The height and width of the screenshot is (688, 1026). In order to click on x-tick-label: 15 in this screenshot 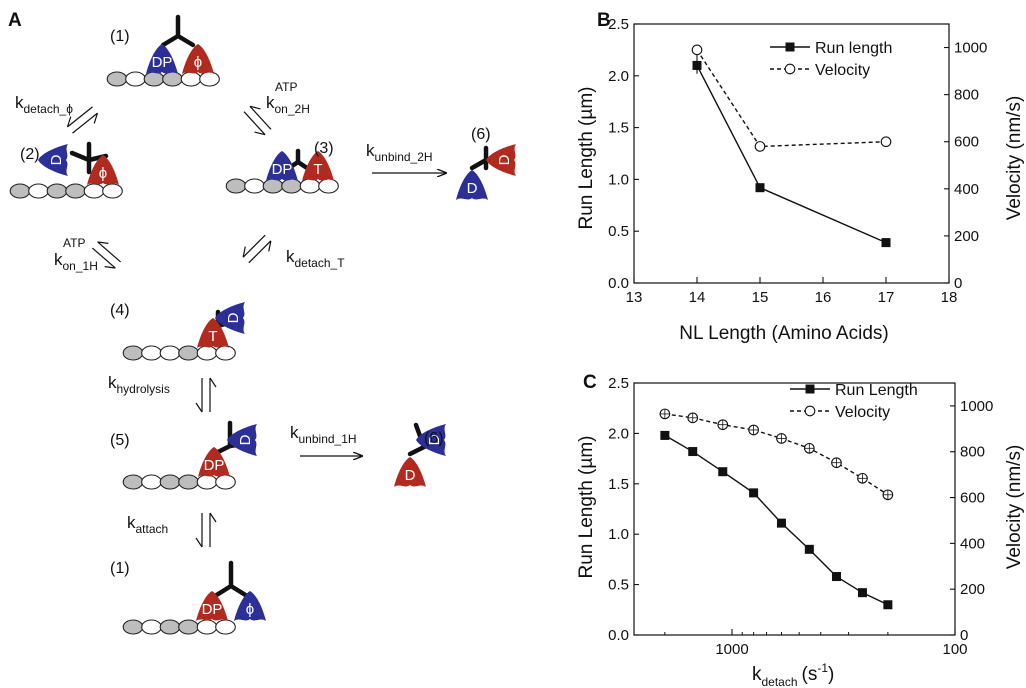, I will do `click(760, 297)`.